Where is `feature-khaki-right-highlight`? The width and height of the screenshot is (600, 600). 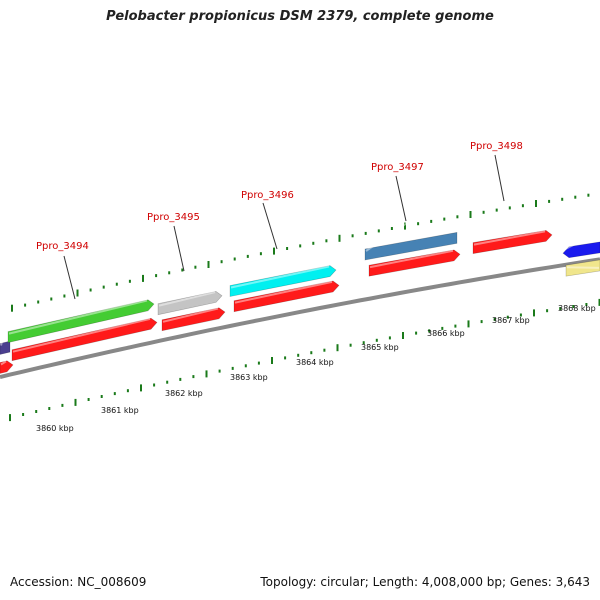 feature-khaki-right-highlight is located at coordinates (583, 267).